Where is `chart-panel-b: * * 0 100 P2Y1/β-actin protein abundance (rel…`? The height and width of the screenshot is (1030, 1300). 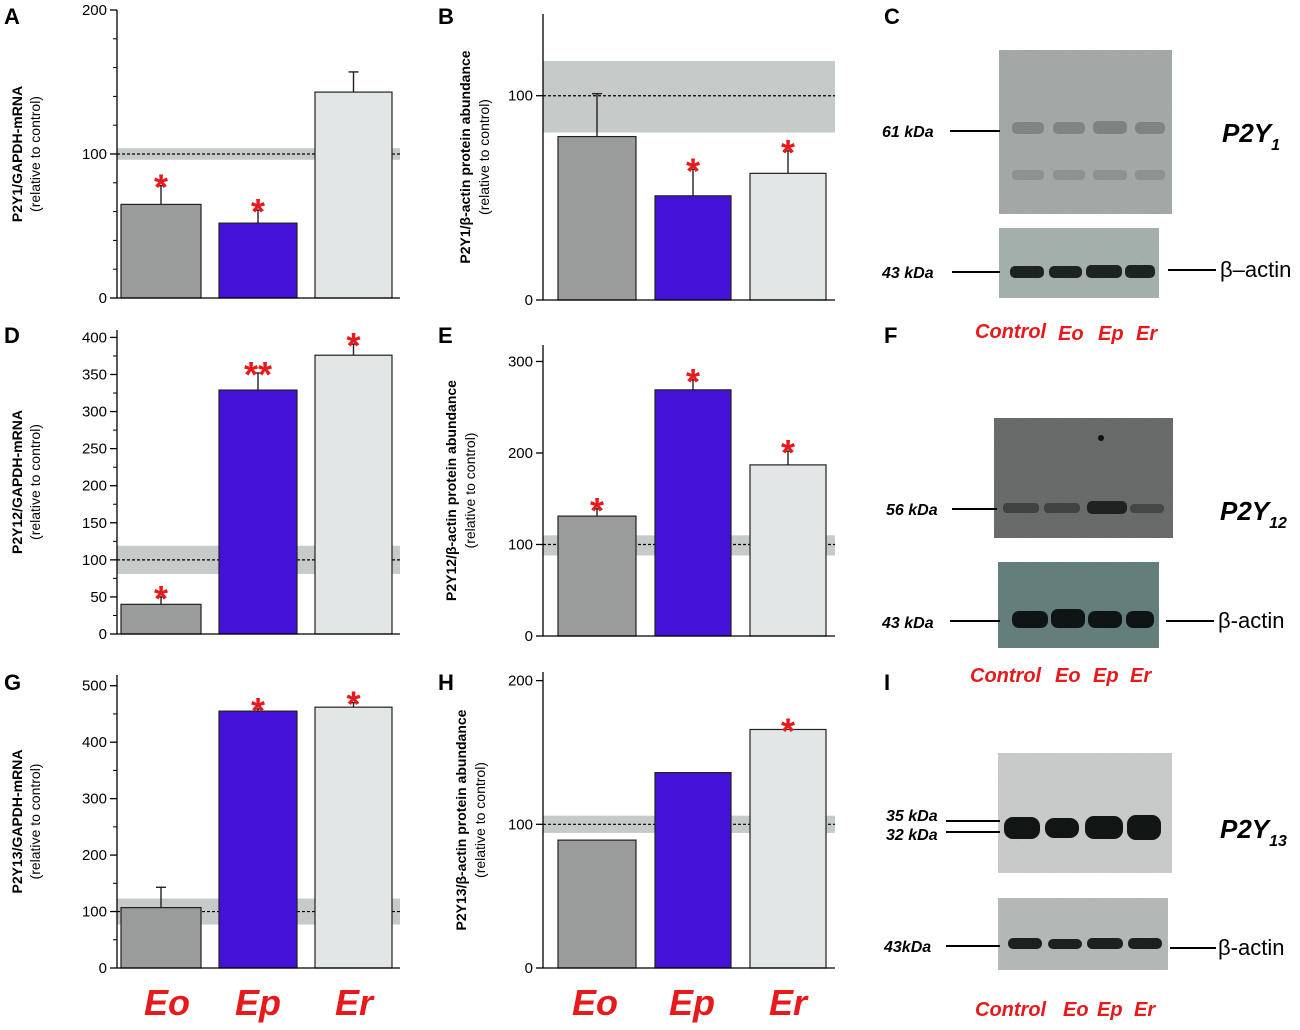
chart-panel-b: * * 0 100 P2Y1/β-actin protein abundance (rel… is located at coordinates (646, 161).